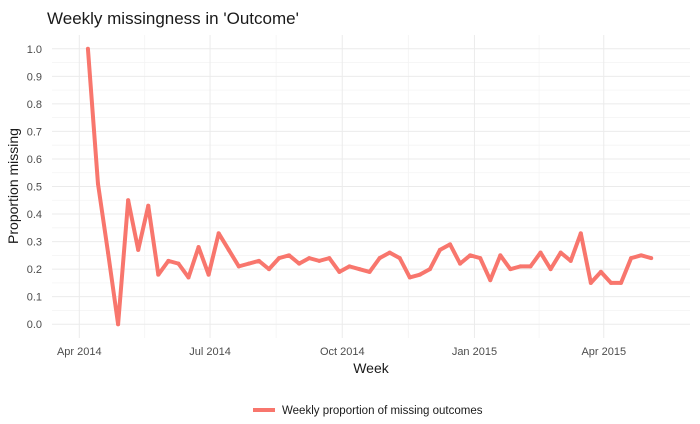 This screenshot has height=424, width=700. What do you see at coordinates (34, 132) in the screenshot?
I see `y-tick-label: 0.7` at bounding box center [34, 132].